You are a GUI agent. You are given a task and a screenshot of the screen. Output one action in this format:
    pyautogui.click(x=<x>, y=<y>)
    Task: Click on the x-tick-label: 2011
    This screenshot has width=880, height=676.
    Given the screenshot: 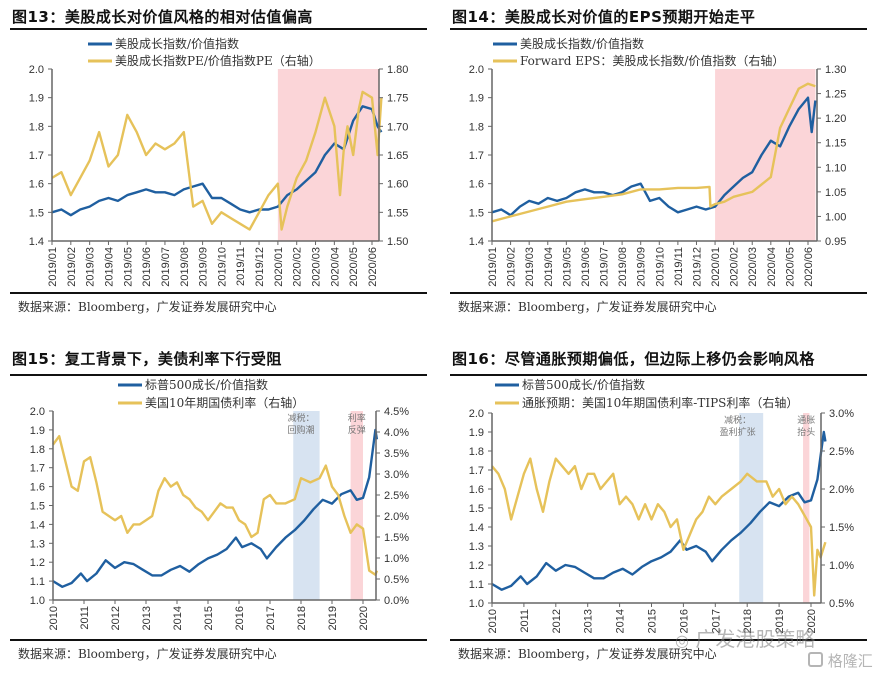 What is the action you would take?
    pyautogui.click(x=85, y=618)
    